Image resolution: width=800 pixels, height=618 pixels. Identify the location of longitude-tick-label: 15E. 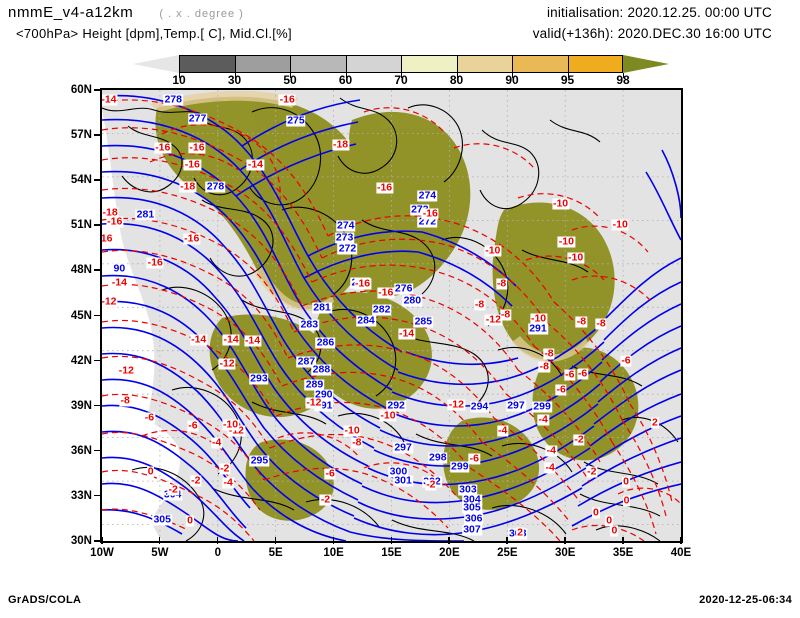
(391, 553).